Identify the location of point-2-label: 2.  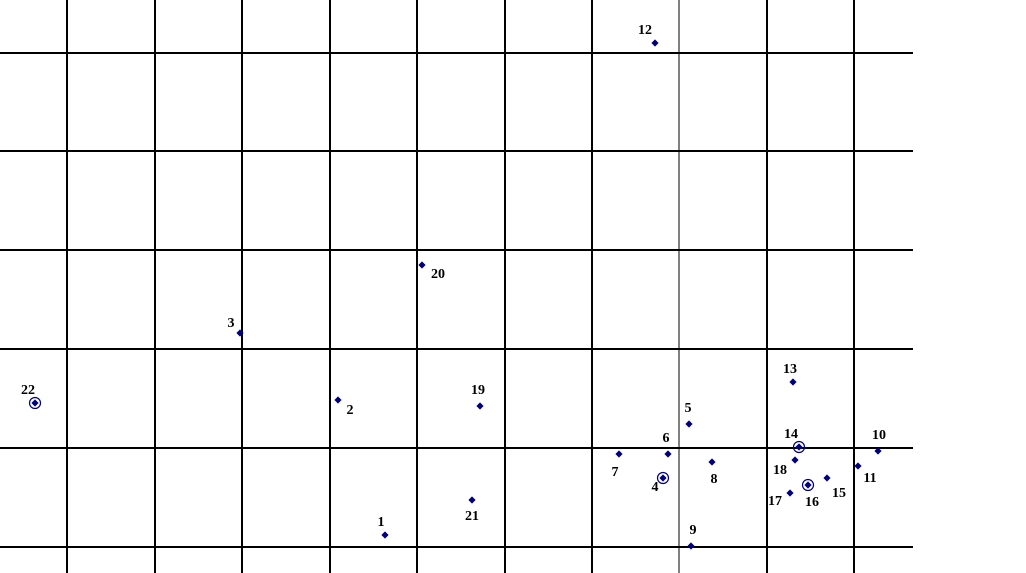
(350, 410).